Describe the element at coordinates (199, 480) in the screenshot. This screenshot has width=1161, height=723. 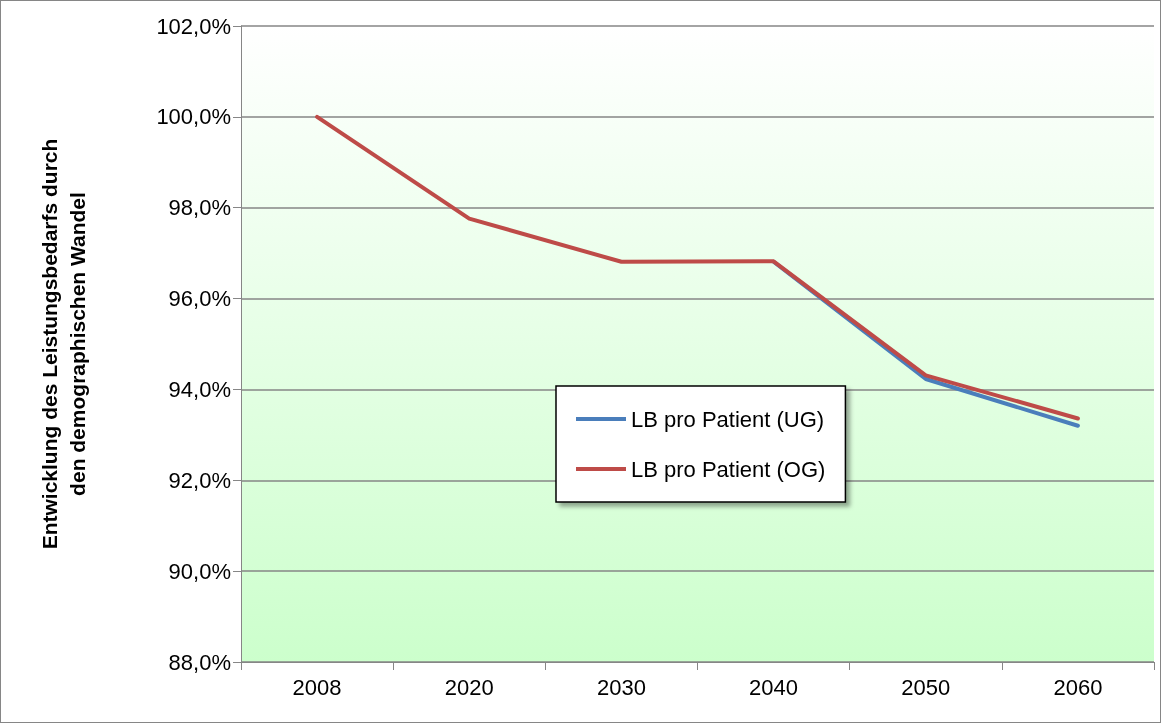
I see `y-tick-label: 92,0%` at that location.